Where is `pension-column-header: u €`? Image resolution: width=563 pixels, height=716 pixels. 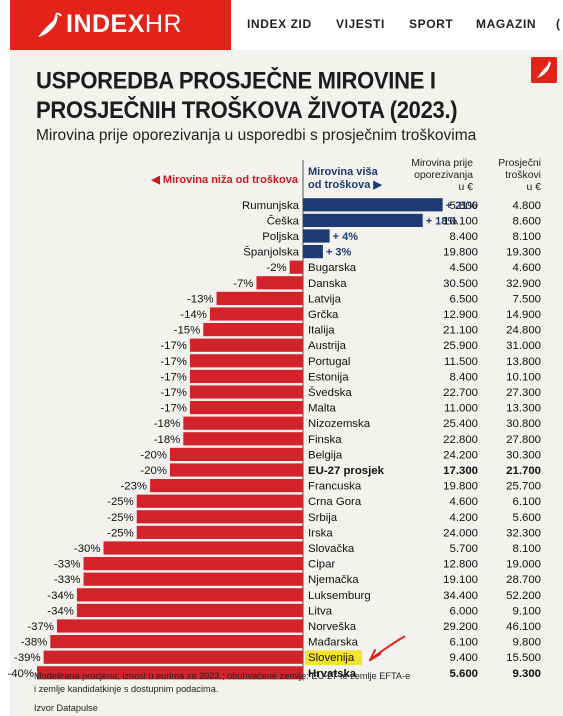
pension-column-header: u € is located at coordinates (466, 187).